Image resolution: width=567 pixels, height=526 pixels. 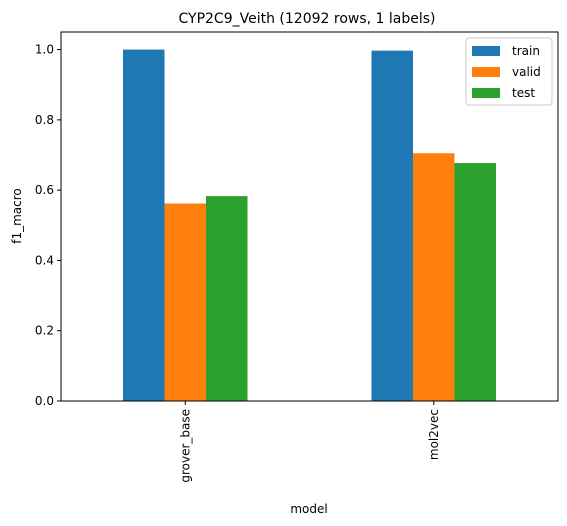 What do you see at coordinates (509, 71) in the screenshot?
I see `legend: train valid test` at bounding box center [509, 71].